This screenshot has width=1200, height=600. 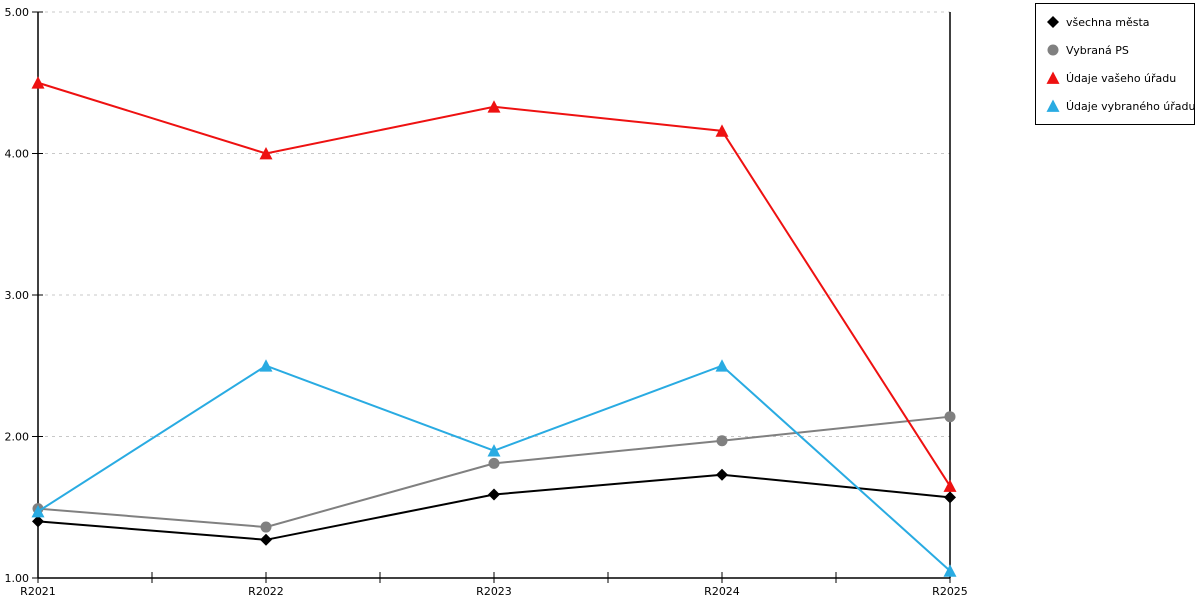 I want to click on legend-entry: Údaje vybraného úřadu, so click(x=1121, y=106).